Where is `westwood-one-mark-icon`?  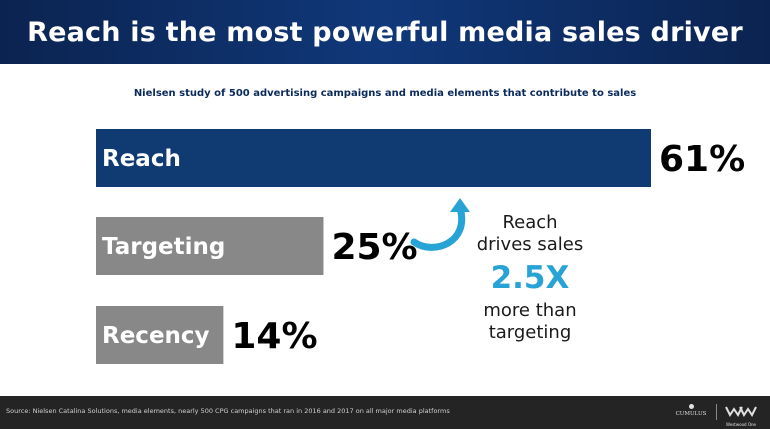
westwood-one-mark-icon is located at coordinates (741, 411).